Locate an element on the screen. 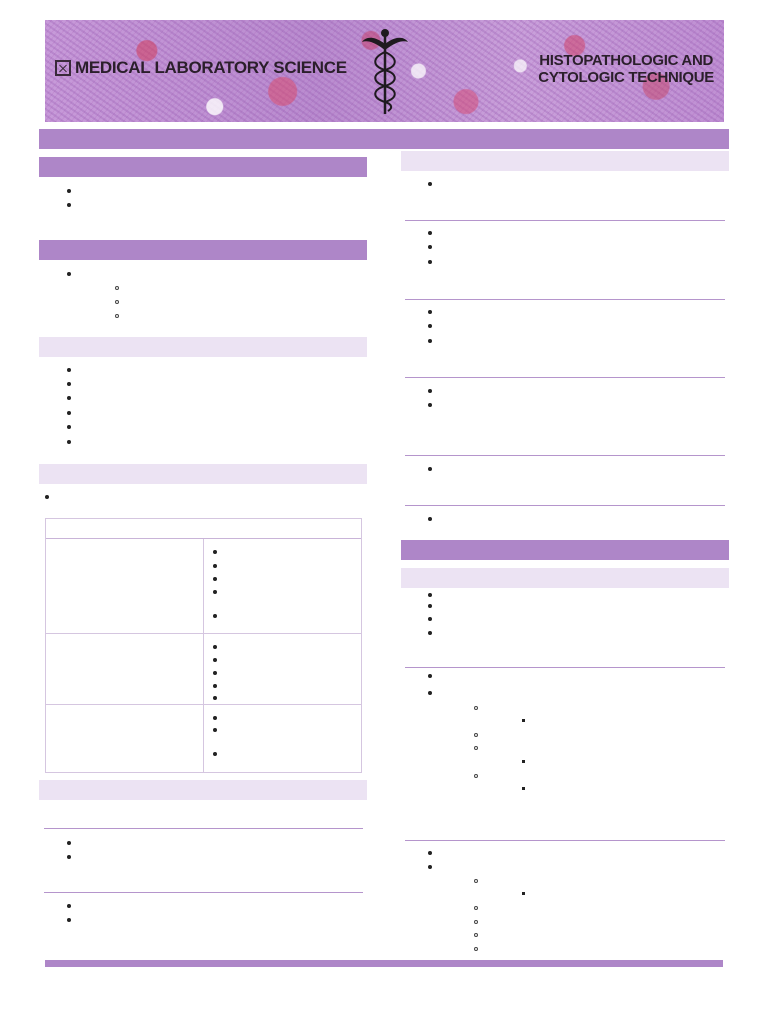  banner-right-title-line2: CYTOLOGIC TECHNIQUE is located at coordinates (626, 77).